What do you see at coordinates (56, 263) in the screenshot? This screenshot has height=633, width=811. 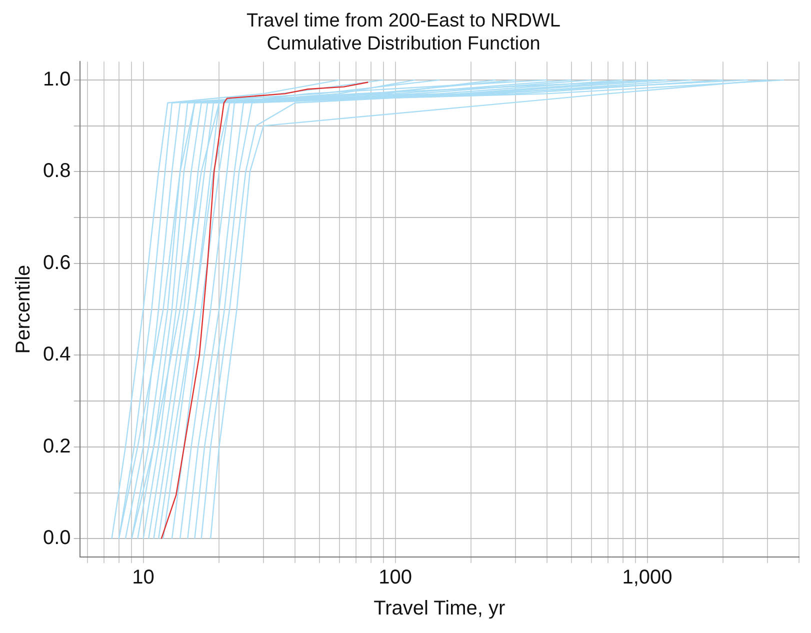 I see `y-tick-label: 0.6` at bounding box center [56, 263].